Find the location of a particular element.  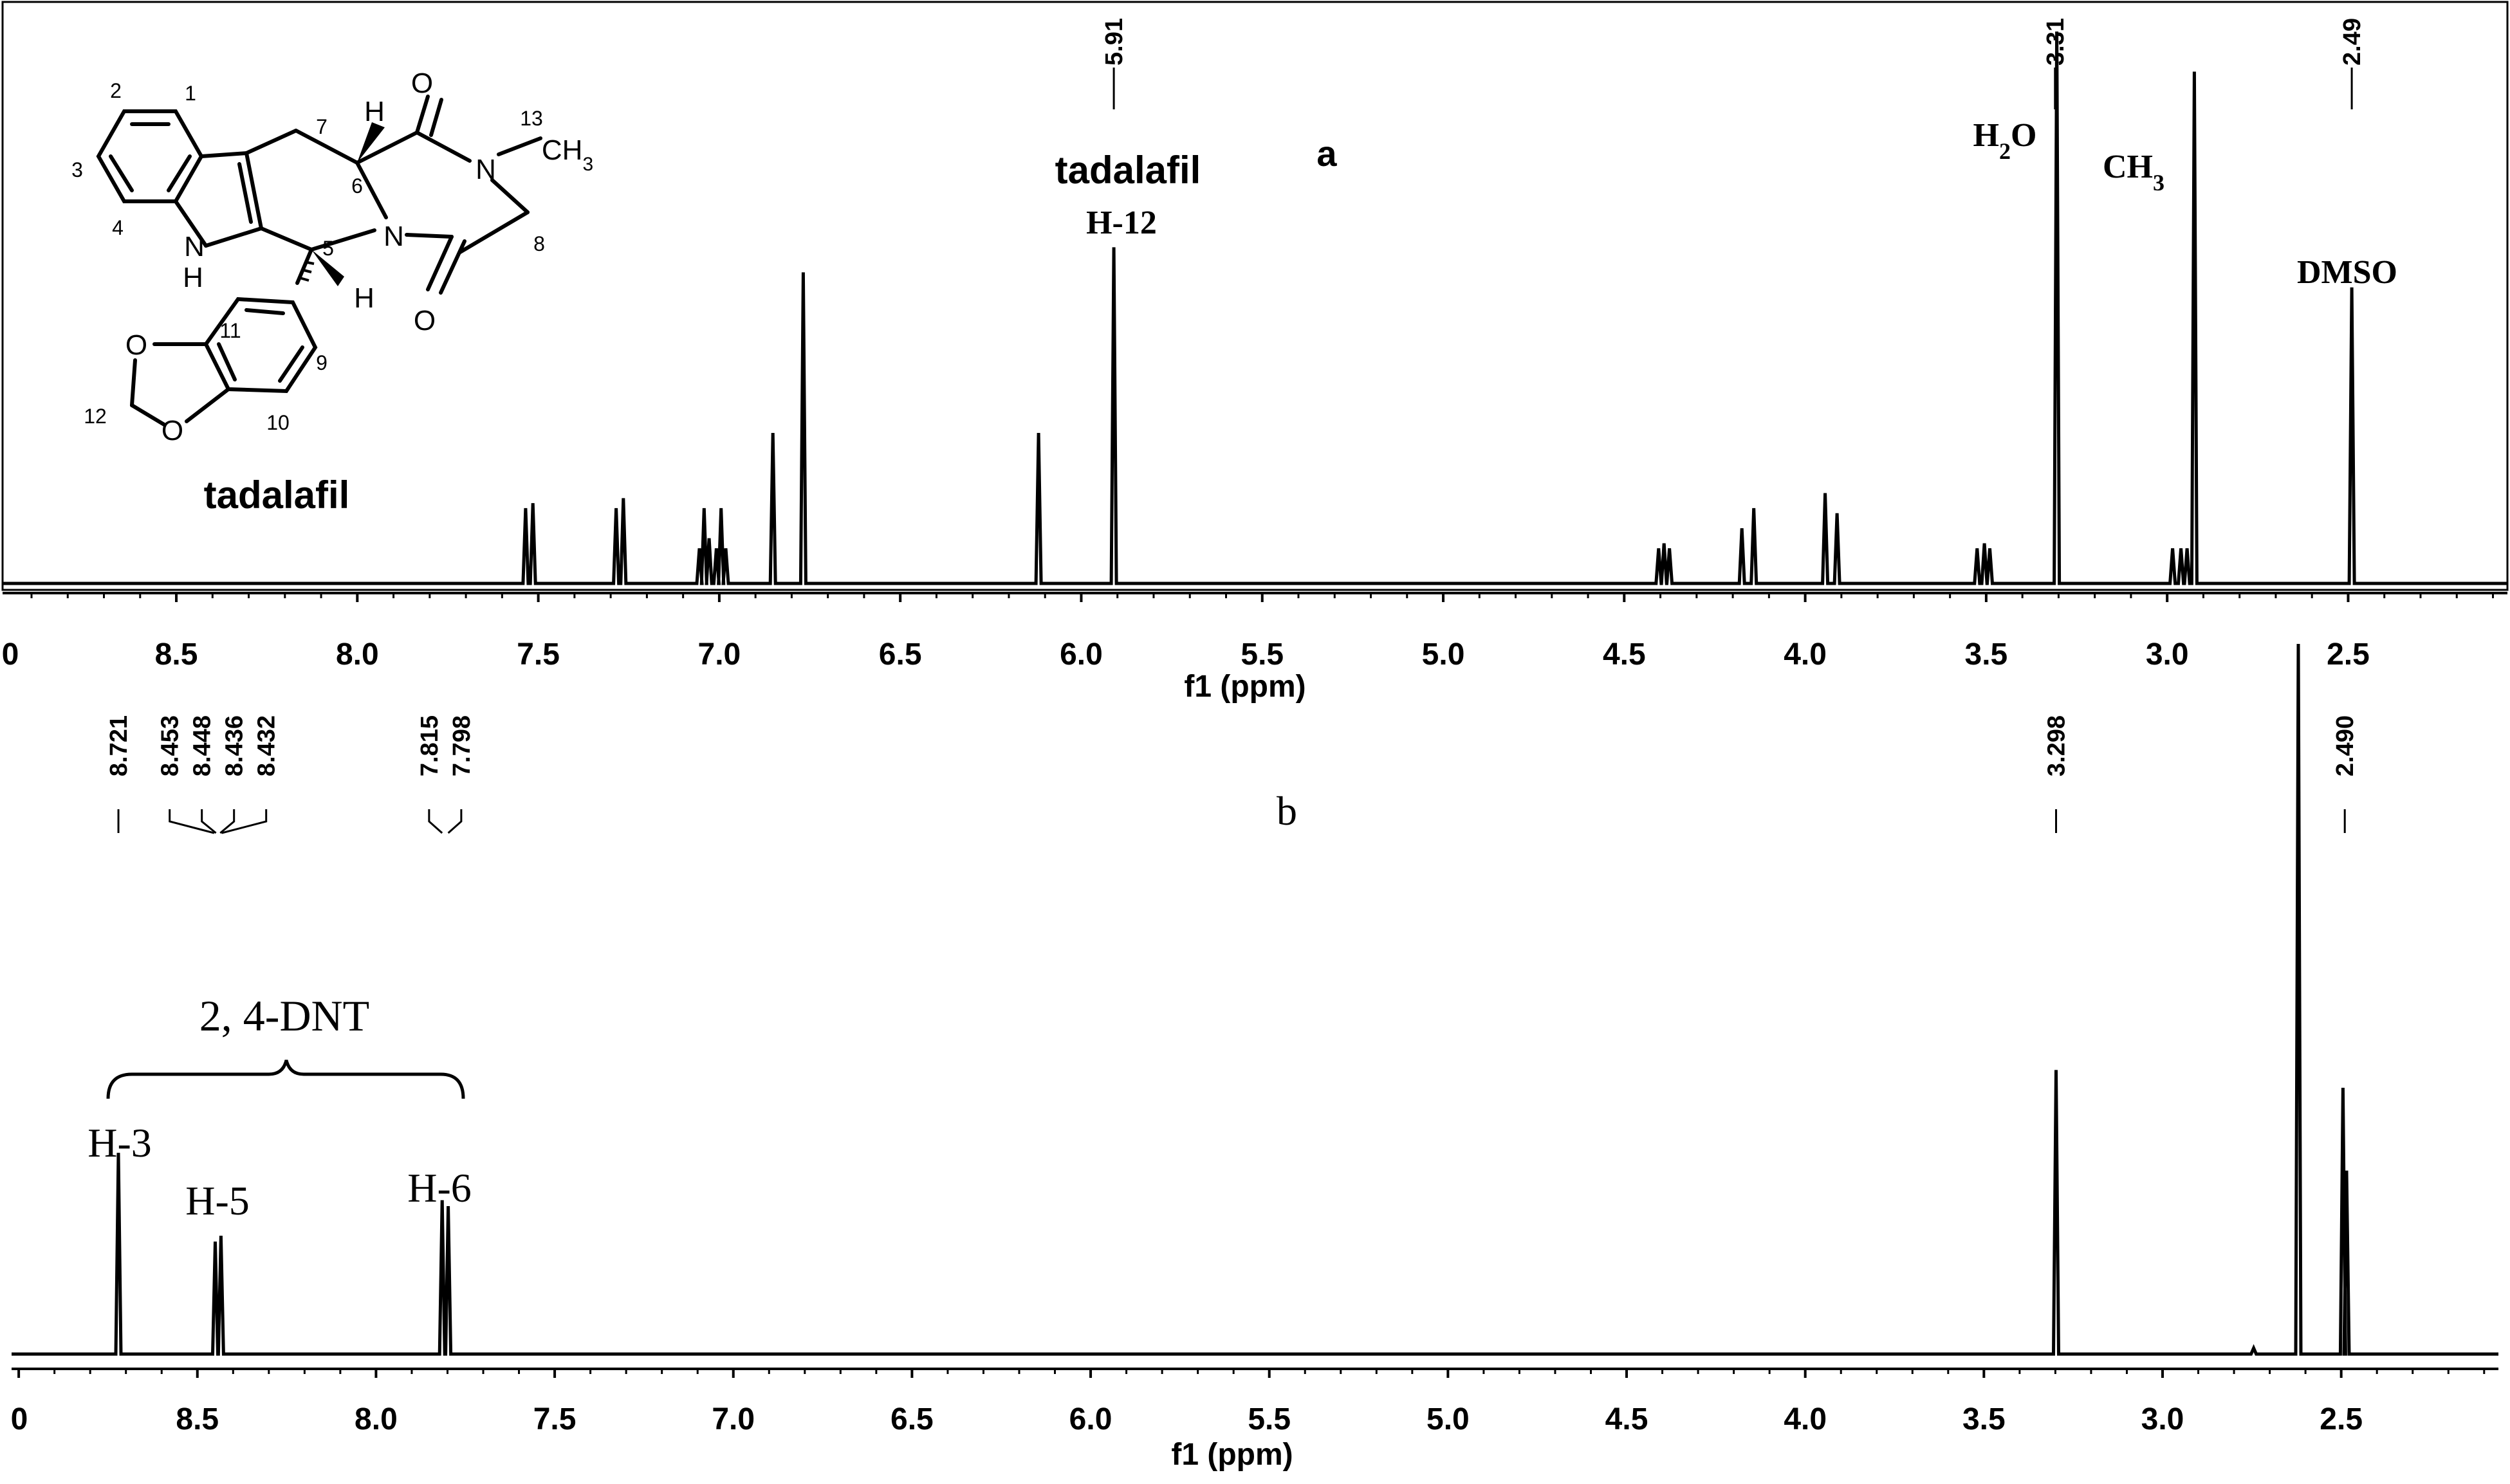

hashed-bond is located at coordinates (307, 271).